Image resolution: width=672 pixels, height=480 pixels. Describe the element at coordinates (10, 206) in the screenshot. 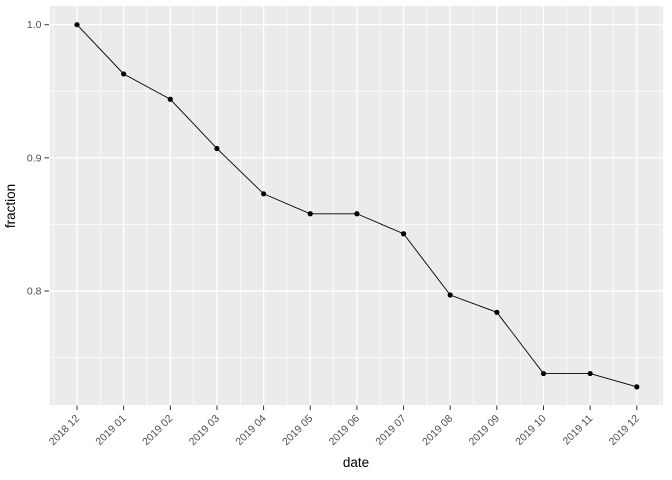

I see `y-axis-title: fraction` at that location.